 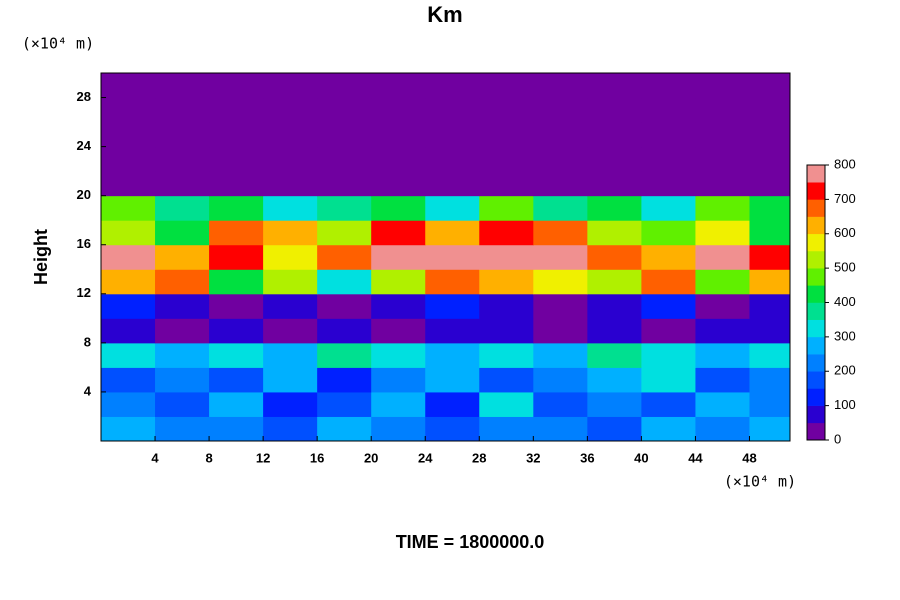 What do you see at coordinates (695, 457) in the screenshot?
I see `x-tick-label: 44` at bounding box center [695, 457].